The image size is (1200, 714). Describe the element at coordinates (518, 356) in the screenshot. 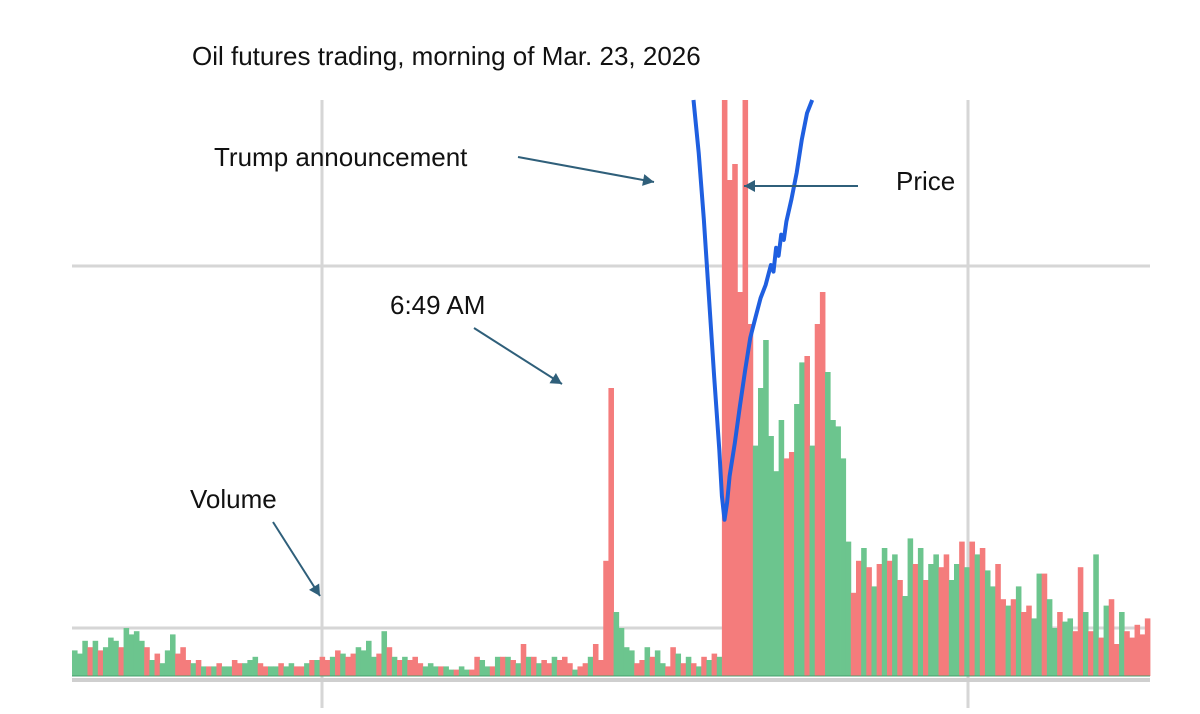

I see `time-arrow` at that location.